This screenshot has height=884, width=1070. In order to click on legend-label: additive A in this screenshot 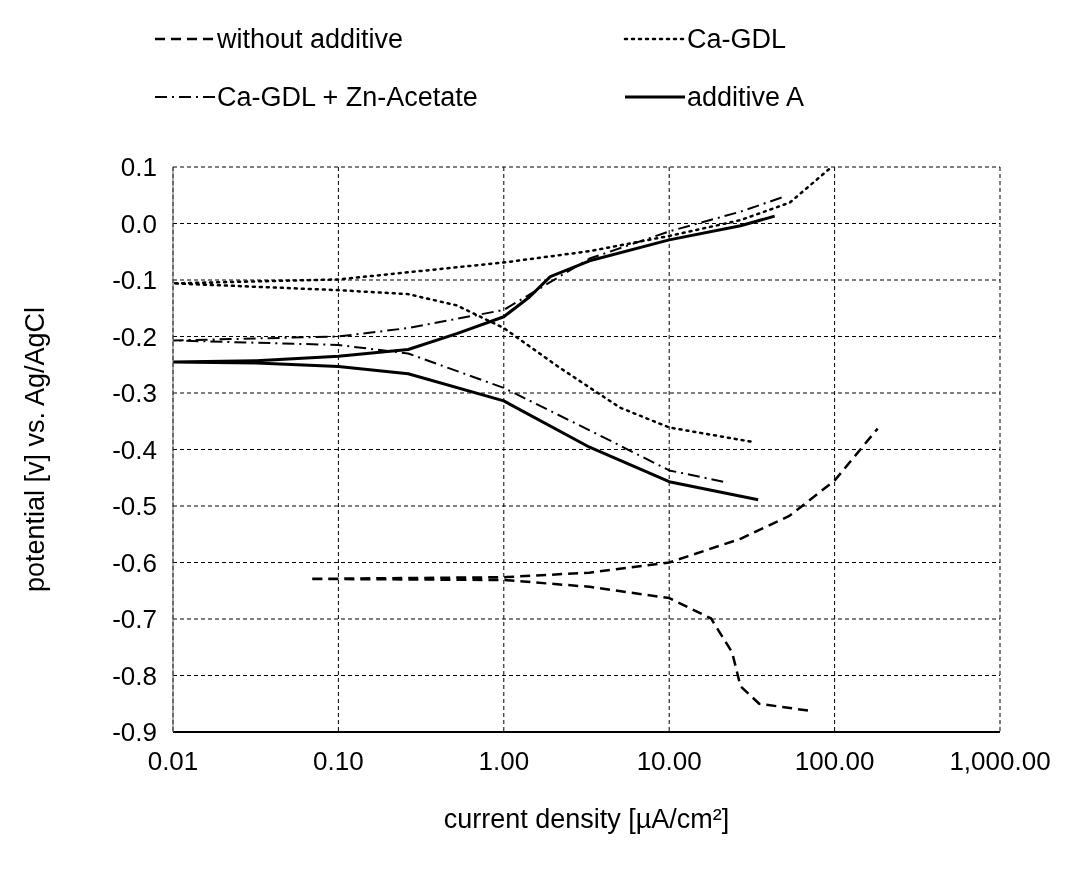, I will do `click(746, 97)`.